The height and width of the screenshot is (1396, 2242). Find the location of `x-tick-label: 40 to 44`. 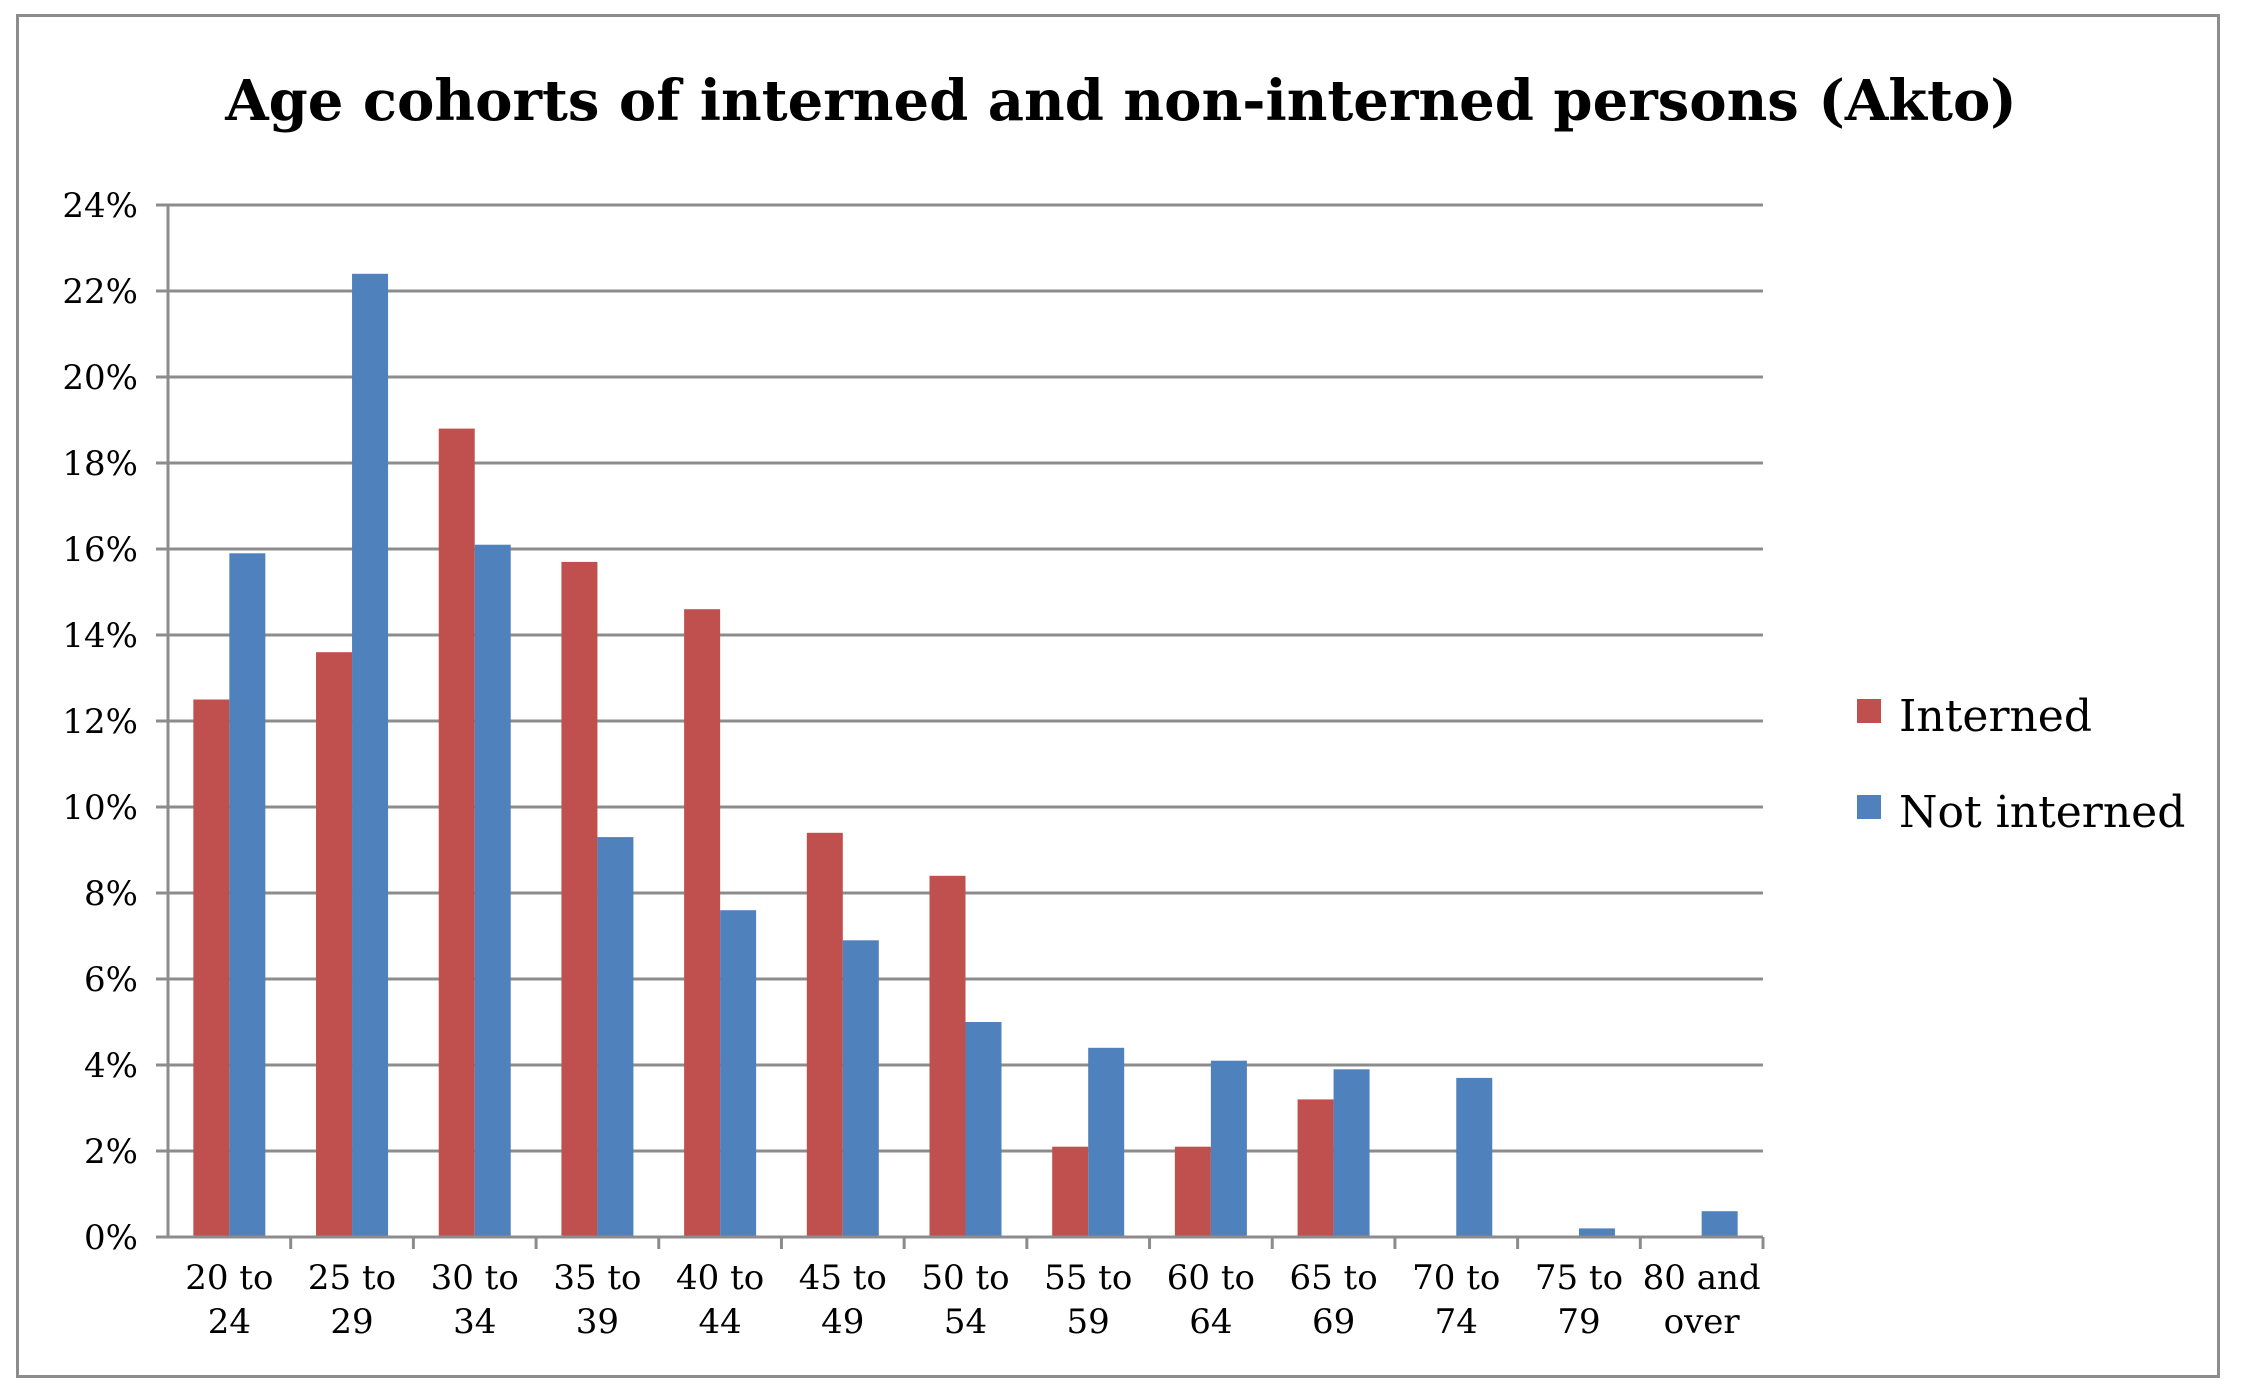

x-tick-label: 40 to 44 is located at coordinates (720, 1300).